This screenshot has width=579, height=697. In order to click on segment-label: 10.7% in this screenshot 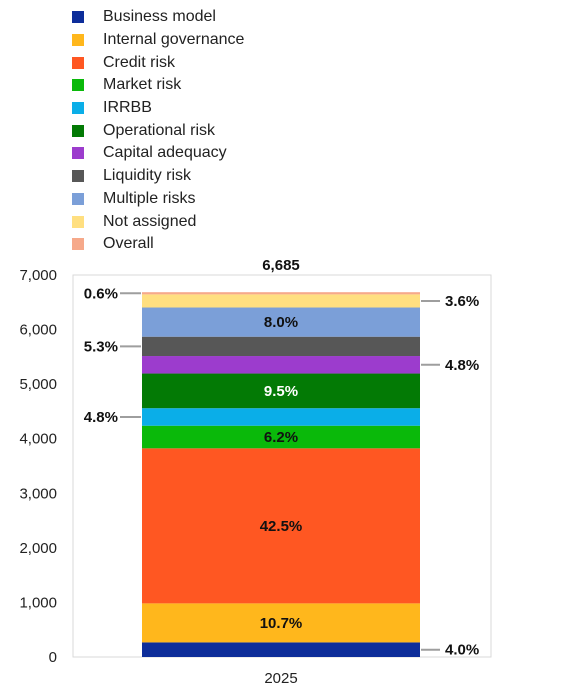, I will do `click(281, 623)`.